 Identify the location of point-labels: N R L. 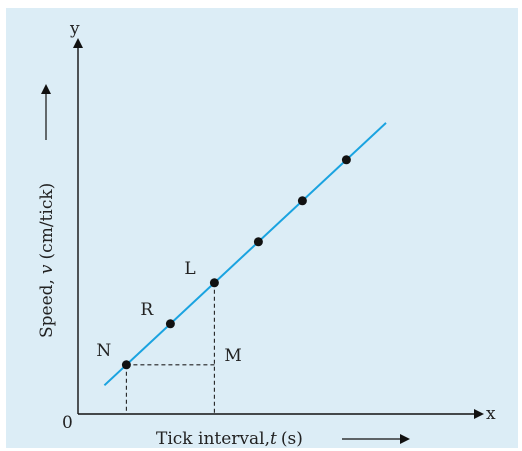
(145, 310).